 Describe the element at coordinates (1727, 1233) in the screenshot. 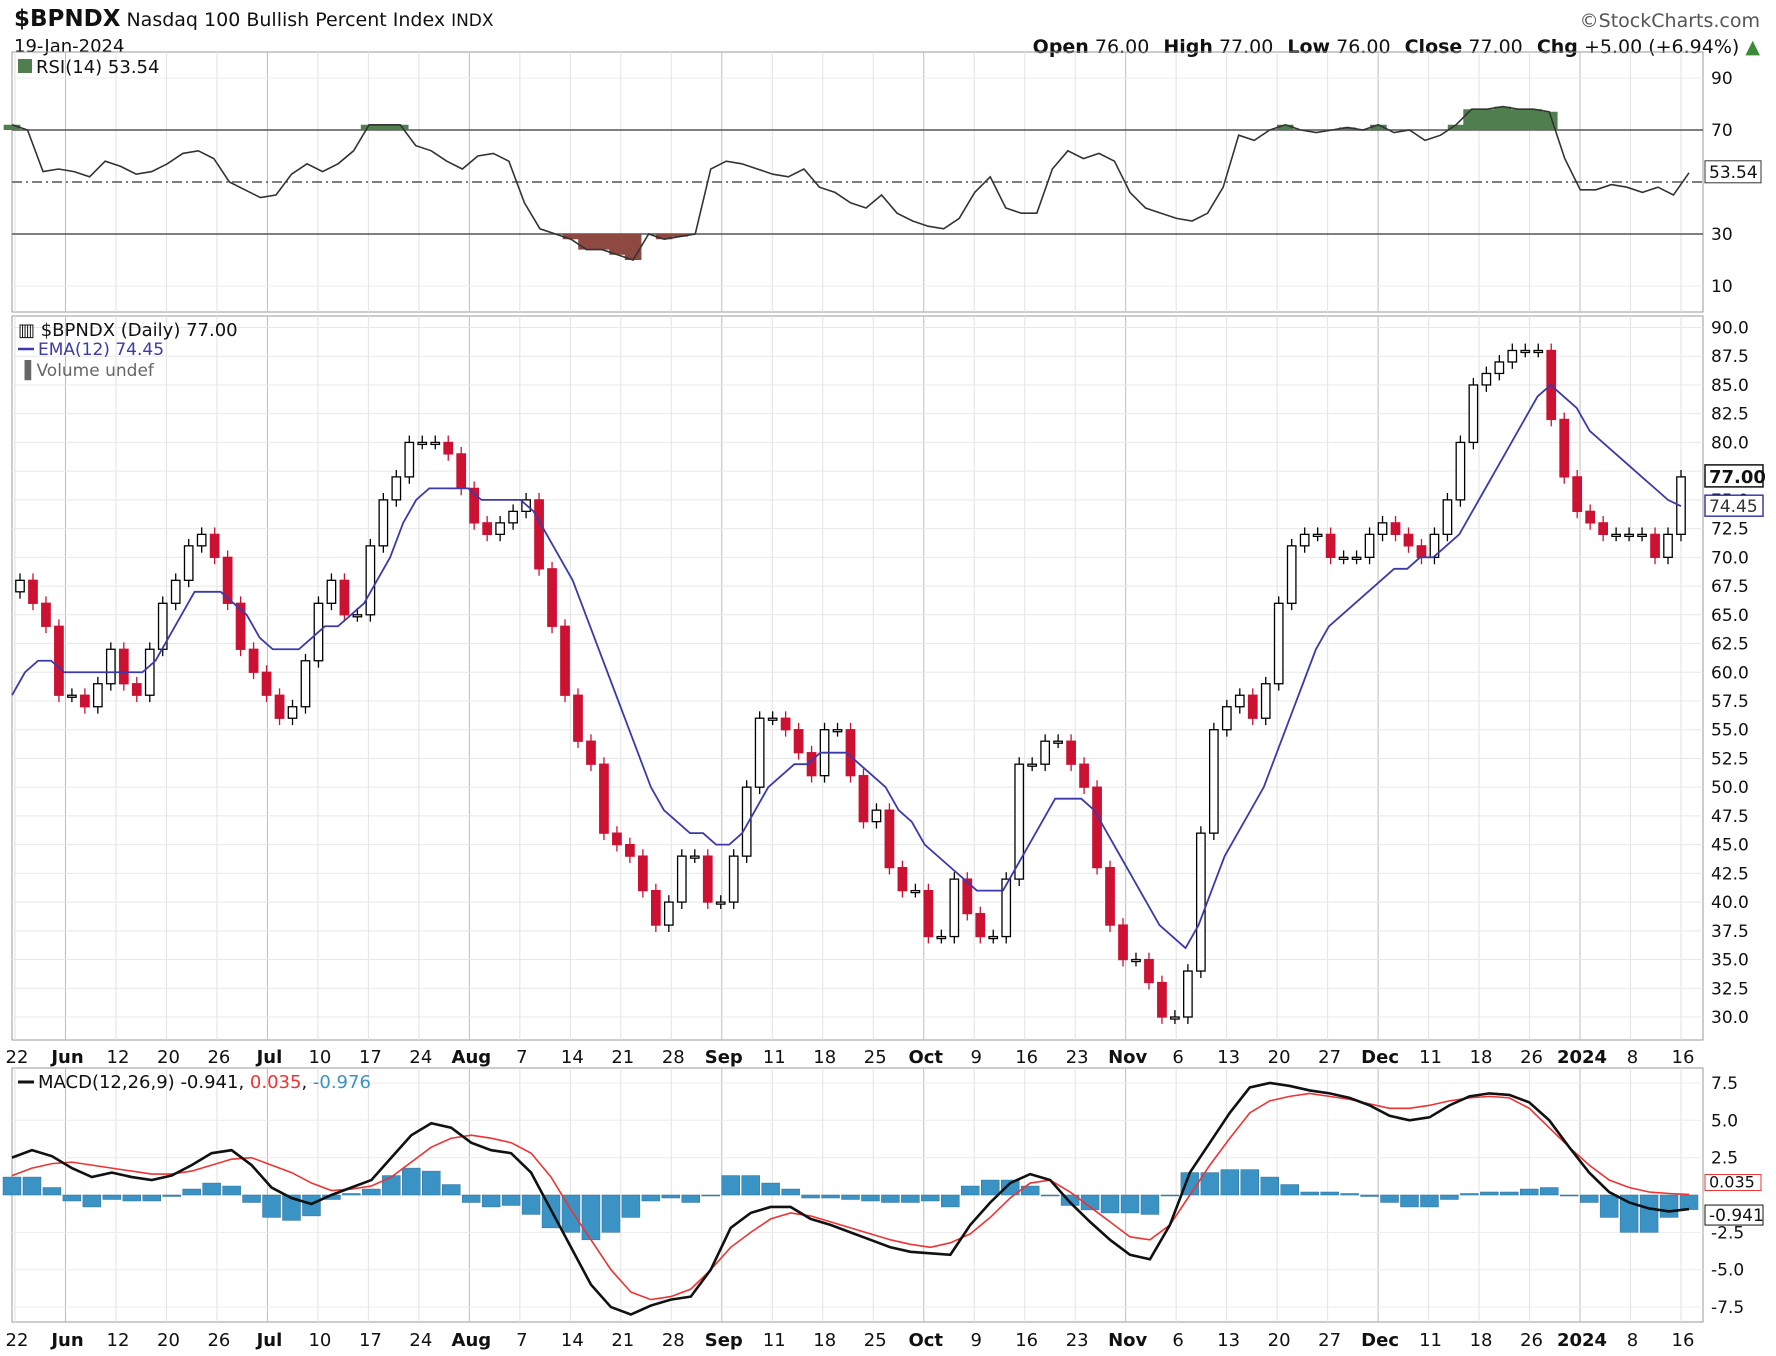

I see `macd-tick-label: -2.5` at that location.